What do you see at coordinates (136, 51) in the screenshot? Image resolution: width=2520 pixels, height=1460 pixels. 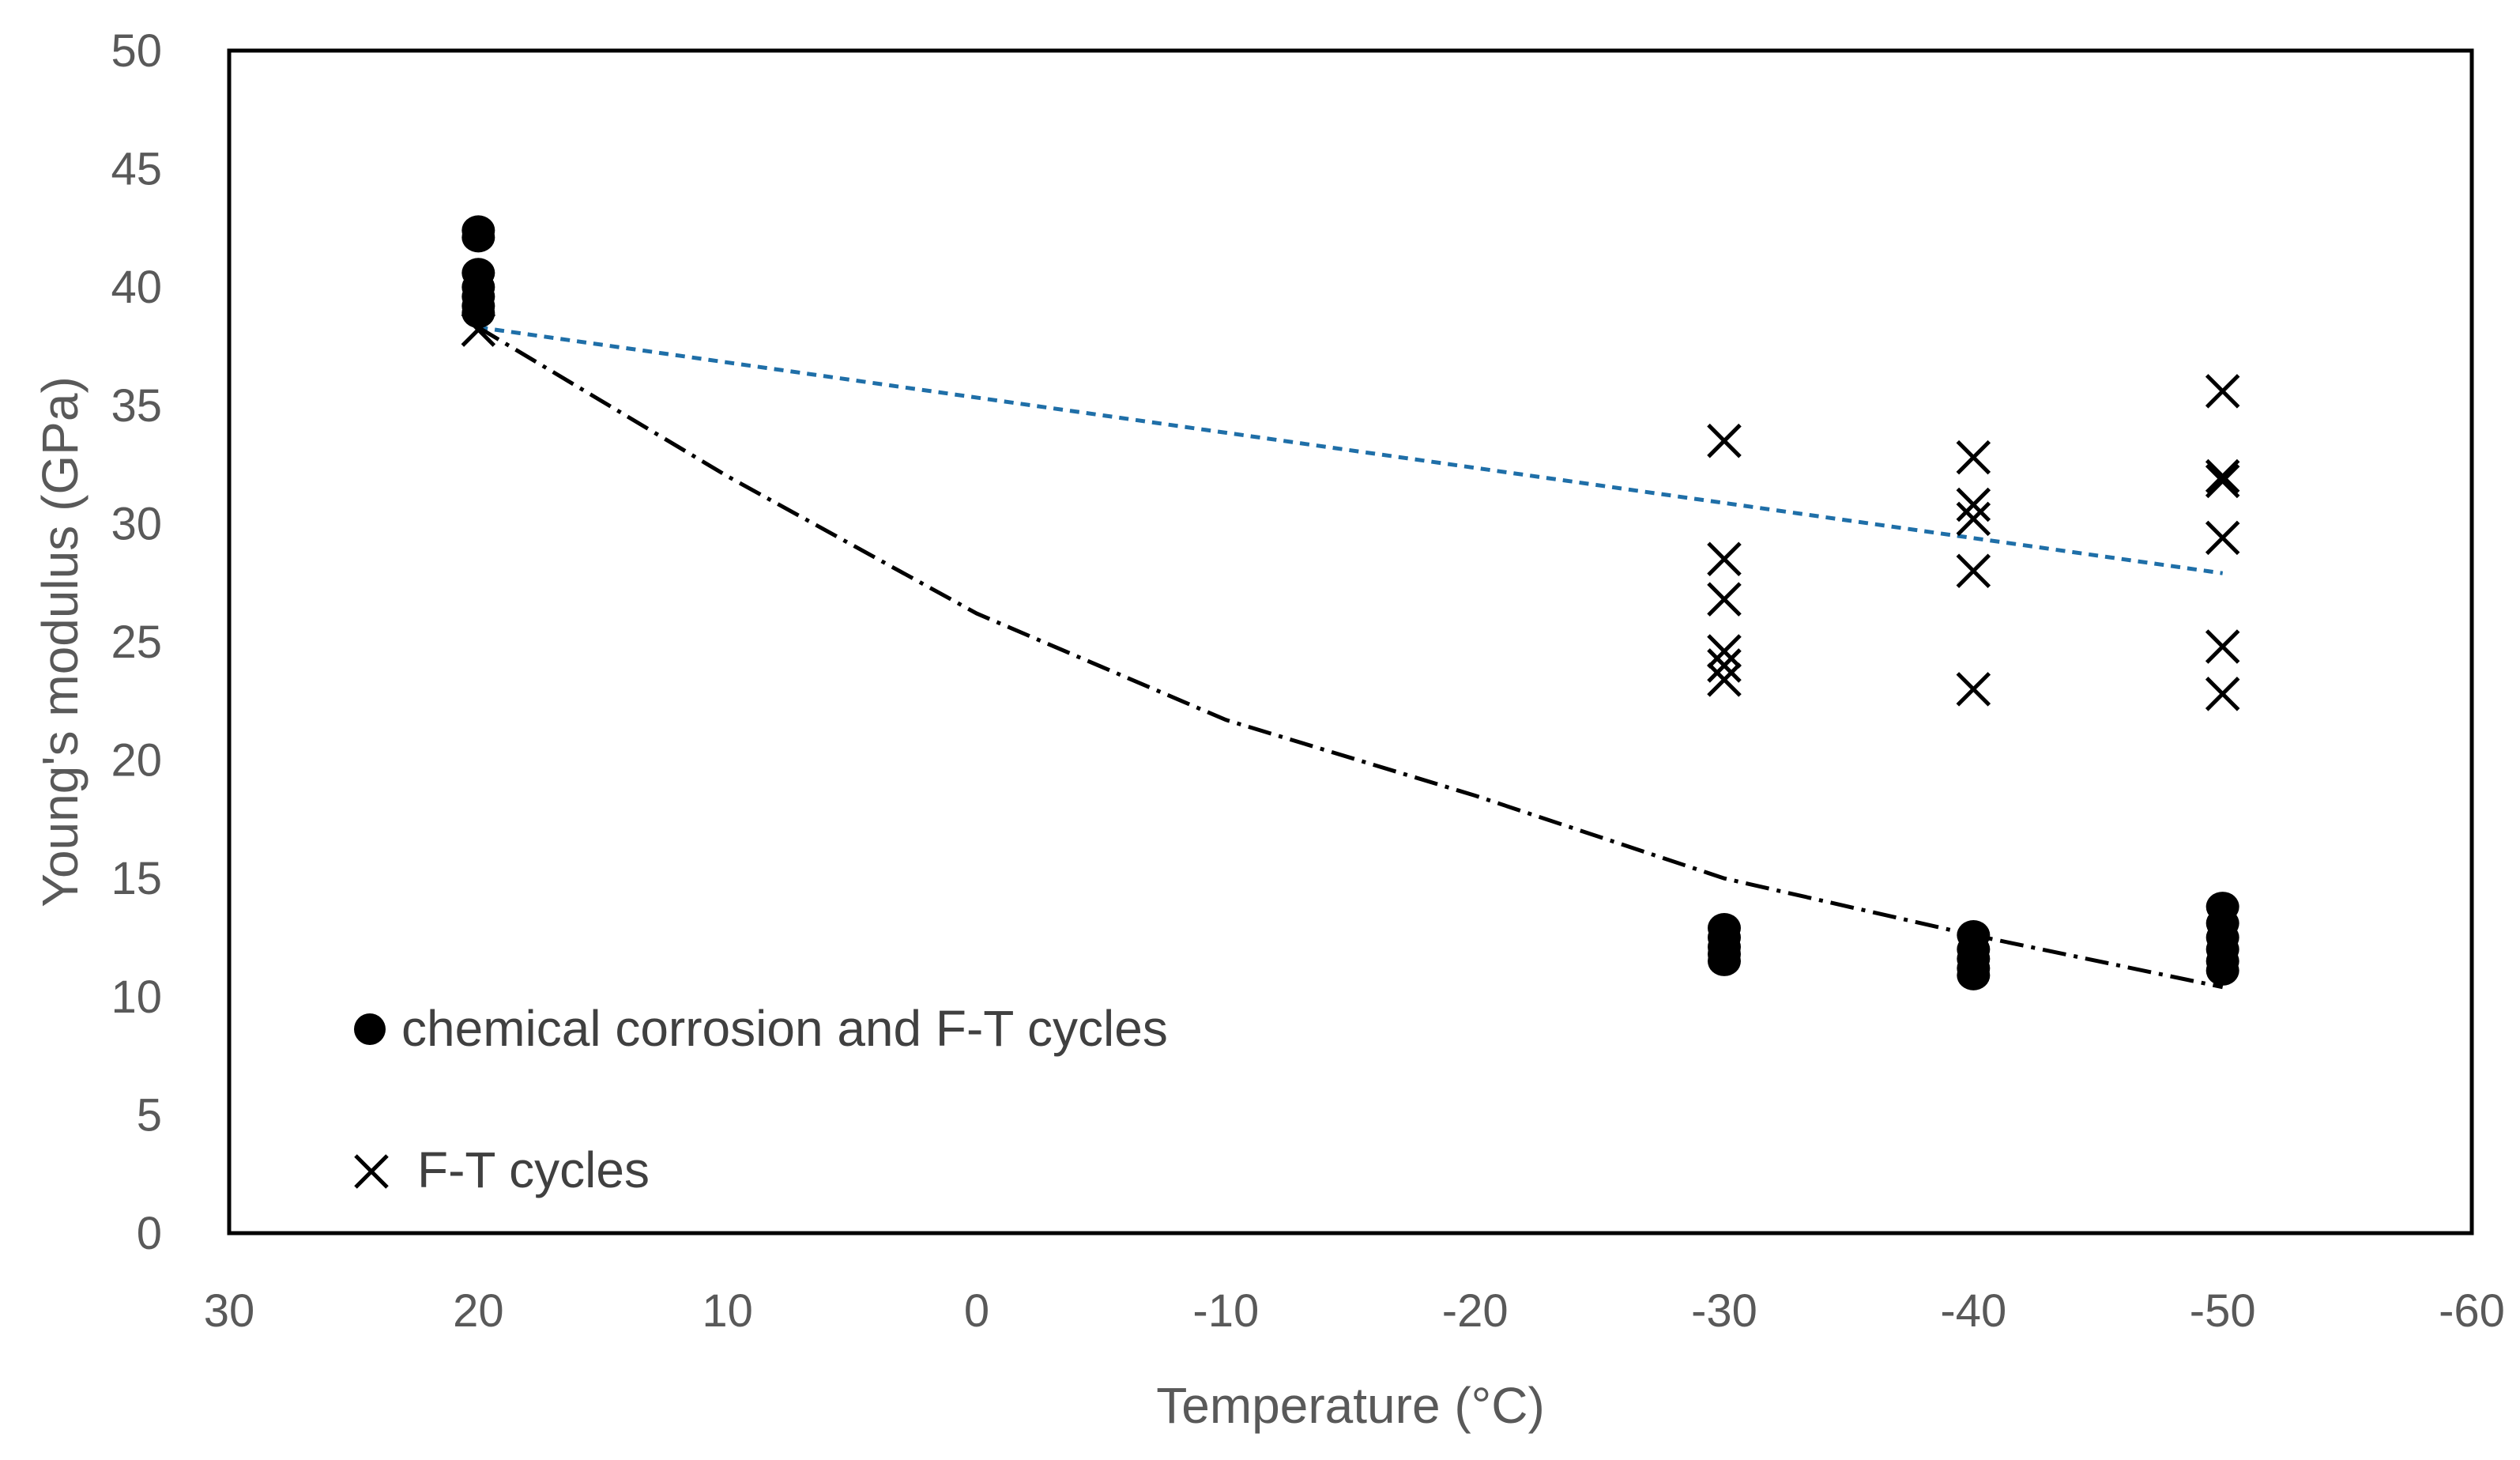 I see `y-tick-label: 50` at bounding box center [136, 51].